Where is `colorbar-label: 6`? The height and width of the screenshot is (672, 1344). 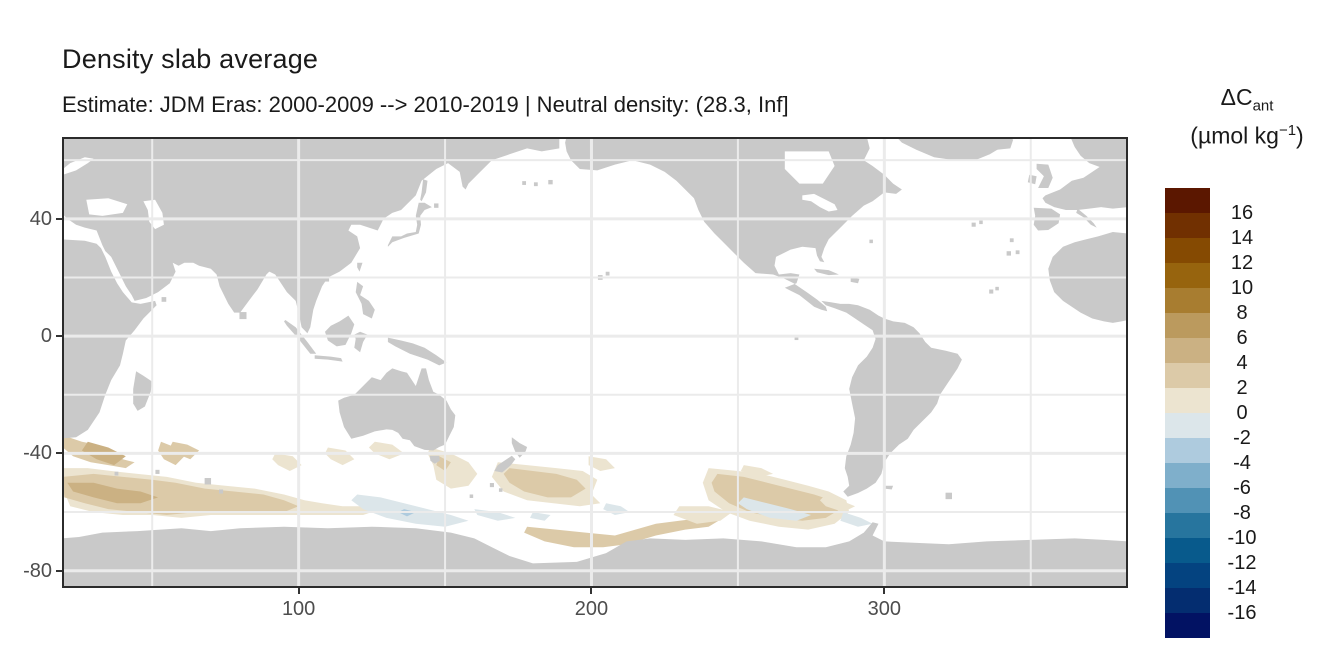
colorbar-label: 6 is located at coordinates (1242, 338).